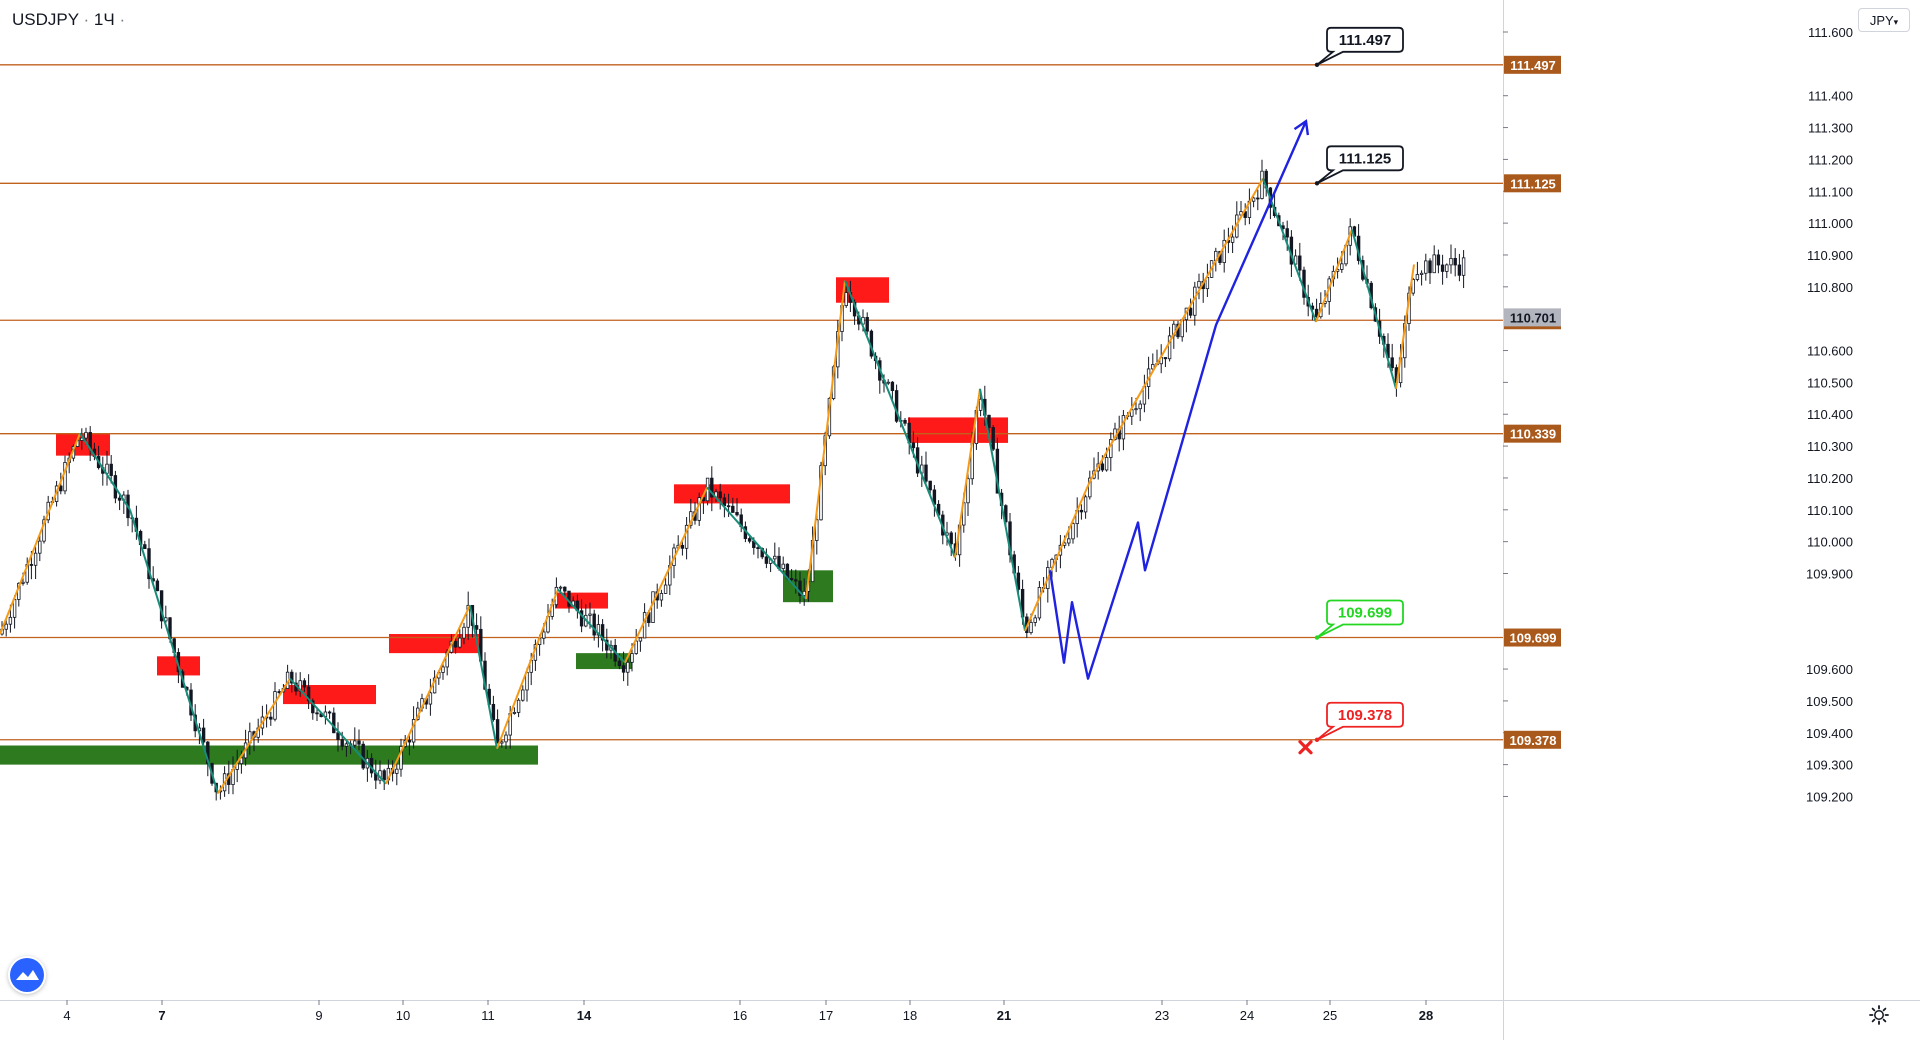  Describe the element at coordinates (1830, 128) in the screenshot. I see `price-tick-label: 111.300` at that location.